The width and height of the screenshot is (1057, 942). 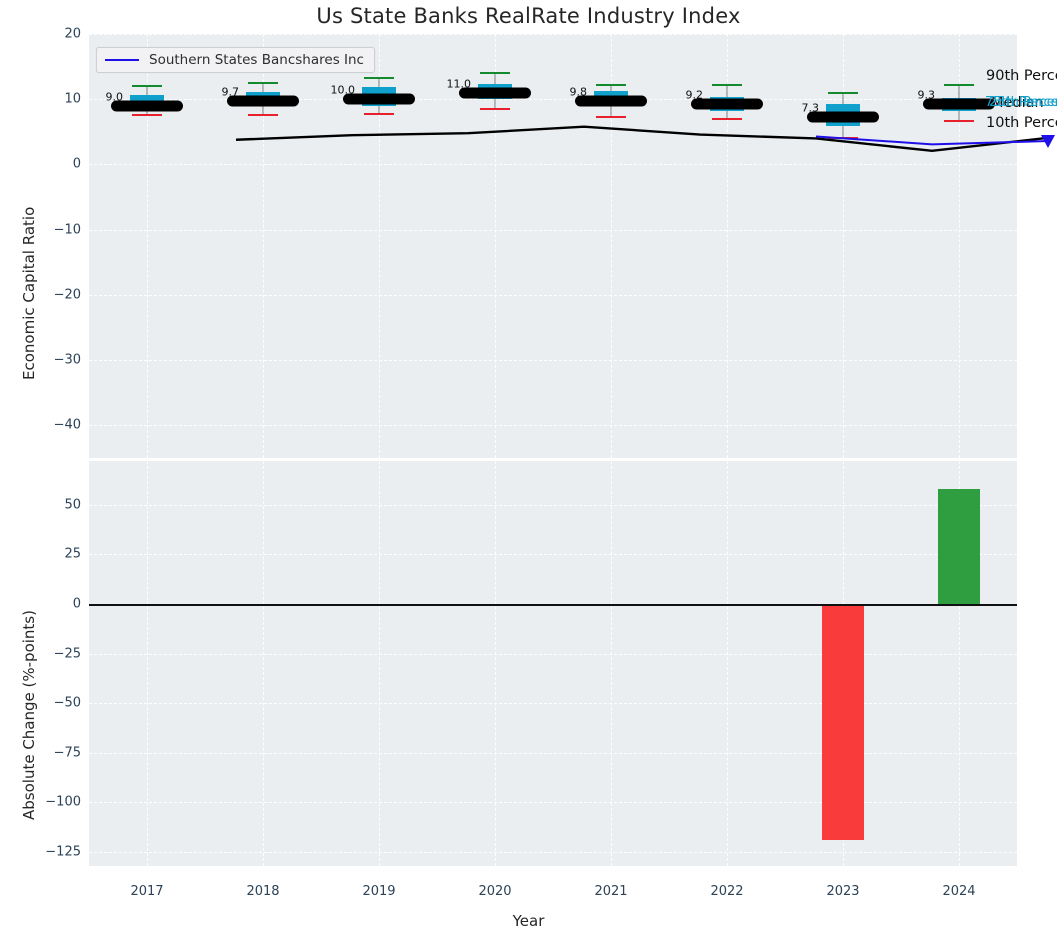 What do you see at coordinates (810, 108) in the screenshot?
I see `median-label-2023: 7.3` at bounding box center [810, 108].